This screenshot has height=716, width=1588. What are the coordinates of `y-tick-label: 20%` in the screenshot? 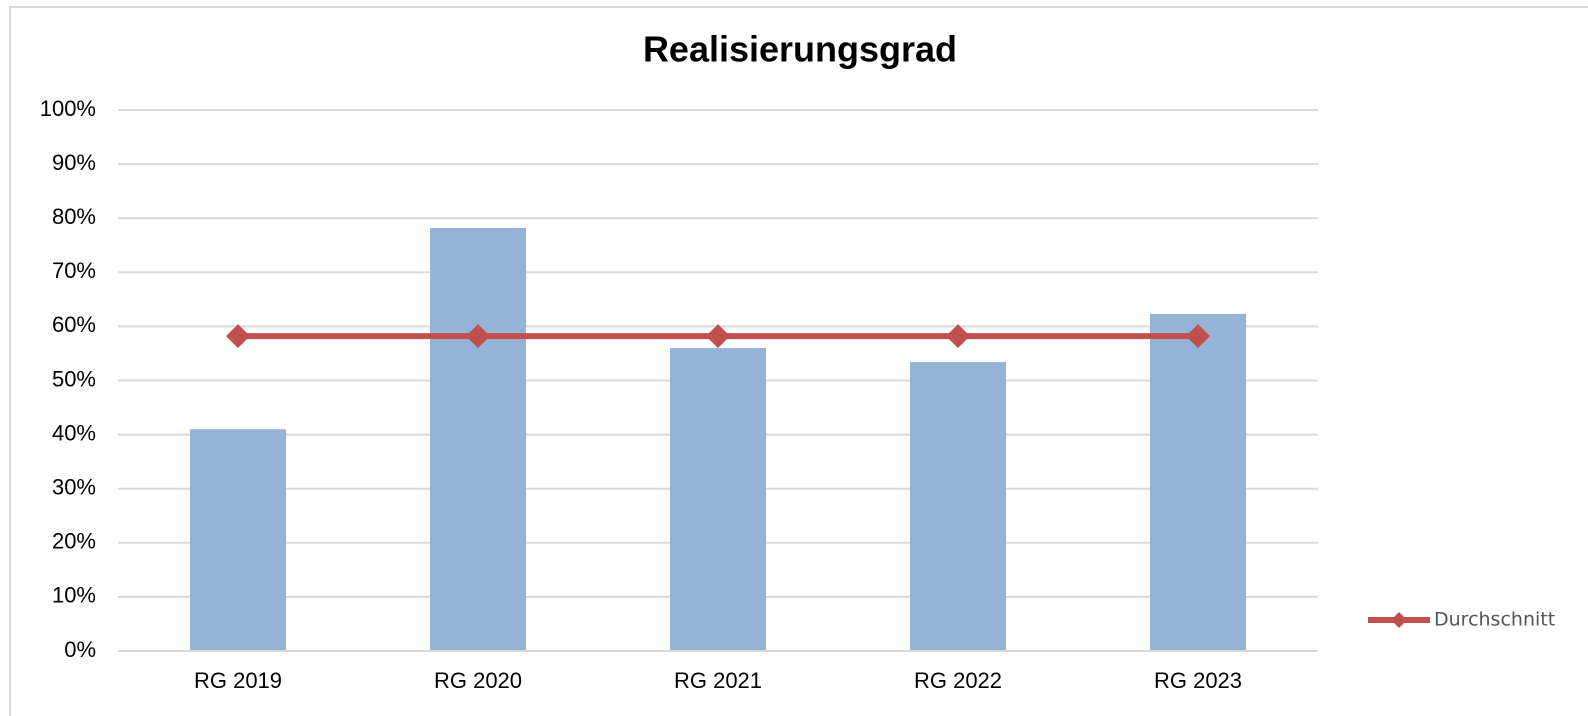 It's located at (74, 541).